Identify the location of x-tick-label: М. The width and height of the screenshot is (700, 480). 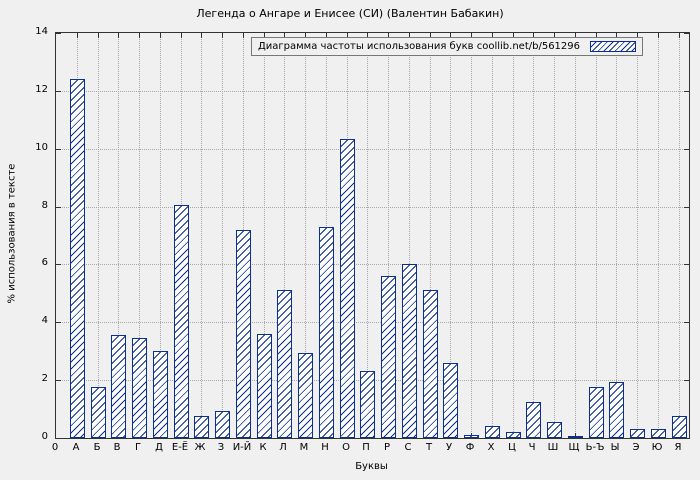
(304, 447).